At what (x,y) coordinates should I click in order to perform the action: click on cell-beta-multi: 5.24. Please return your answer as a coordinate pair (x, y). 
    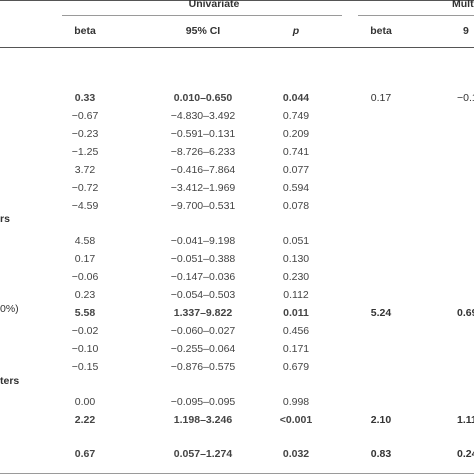
    Looking at the image, I should click on (381, 313).